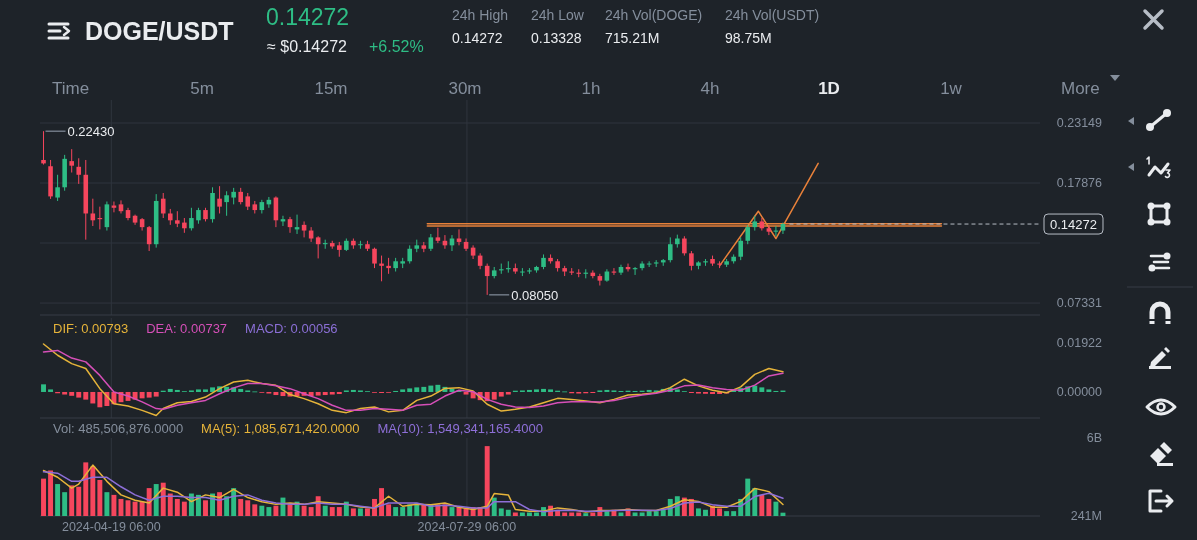  What do you see at coordinates (465, 88) in the screenshot?
I see `text: 30m` at bounding box center [465, 88].